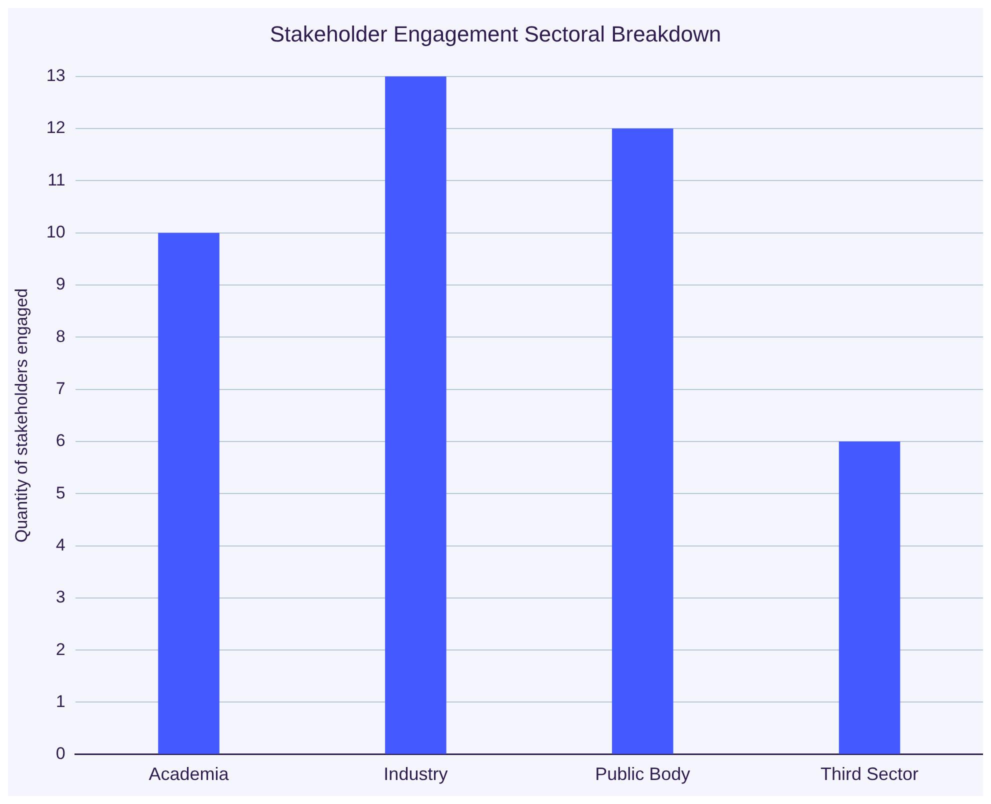 The height and width of the screenshot is (804, 991). Describe the element at coordinates (57, 180) in the screenshot. I see `y-tick-label: 11` at that location.